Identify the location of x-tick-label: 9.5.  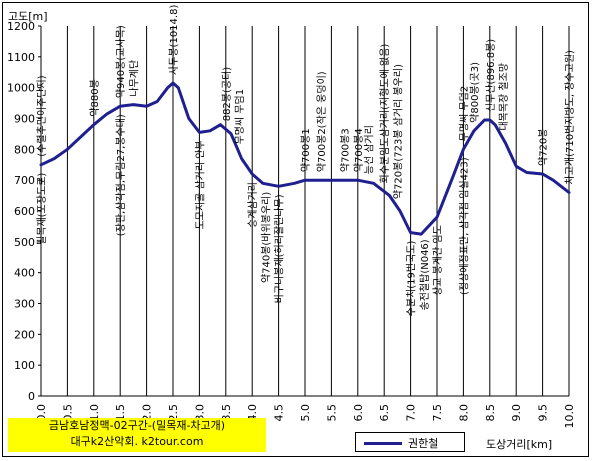
(543, 413).